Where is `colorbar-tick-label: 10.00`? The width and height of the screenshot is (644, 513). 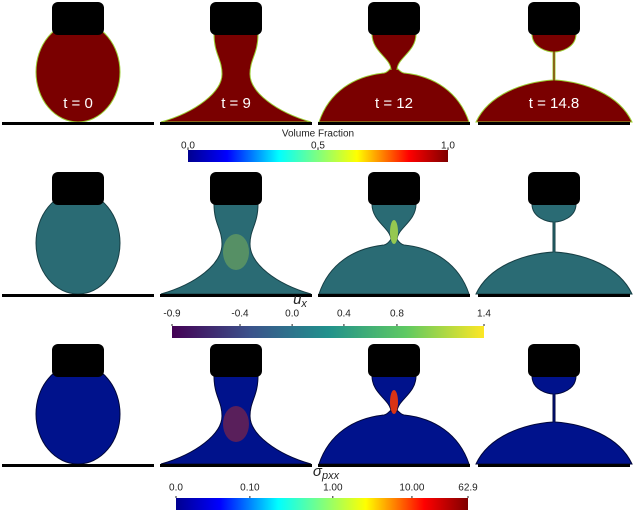 colorbar-tick-label: 10.00 is located at coordinates (411, 488).